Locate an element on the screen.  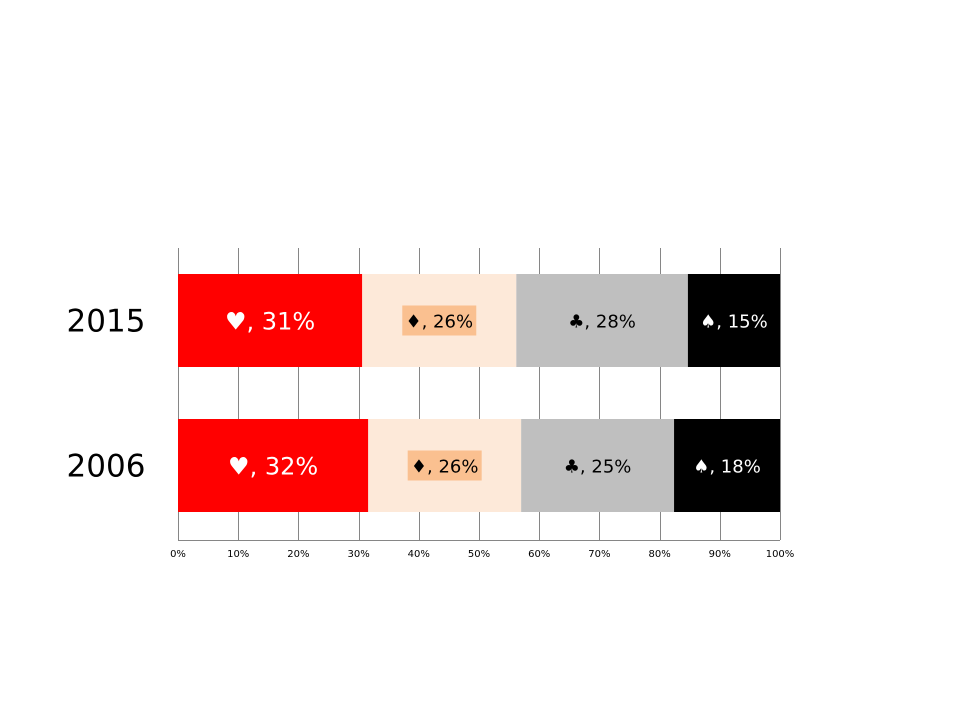
data-label: ♣, 28% is located at coordinates (602, 322).